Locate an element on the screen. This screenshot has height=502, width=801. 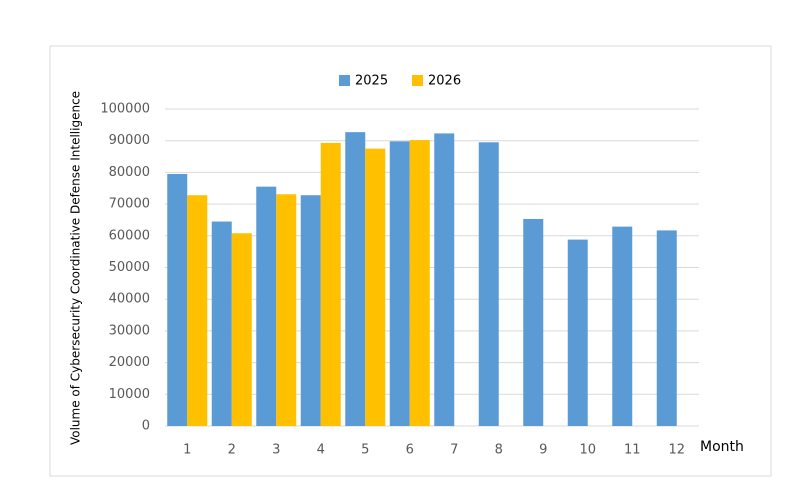
x-tick-label: 7 is located at coordinates (454, 450).